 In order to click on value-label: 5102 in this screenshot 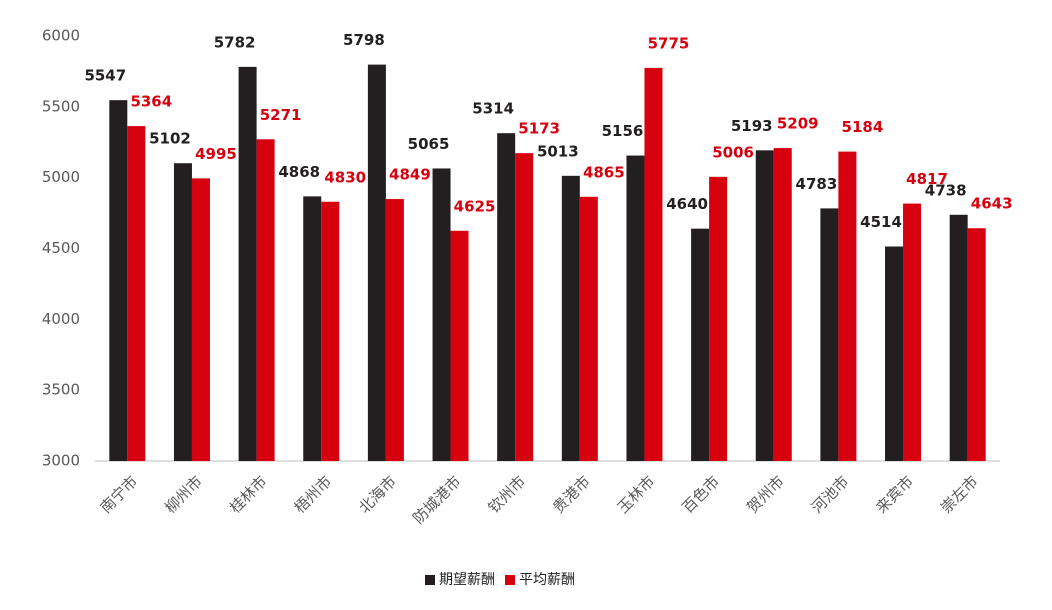, I will do `click(170, 139)`.